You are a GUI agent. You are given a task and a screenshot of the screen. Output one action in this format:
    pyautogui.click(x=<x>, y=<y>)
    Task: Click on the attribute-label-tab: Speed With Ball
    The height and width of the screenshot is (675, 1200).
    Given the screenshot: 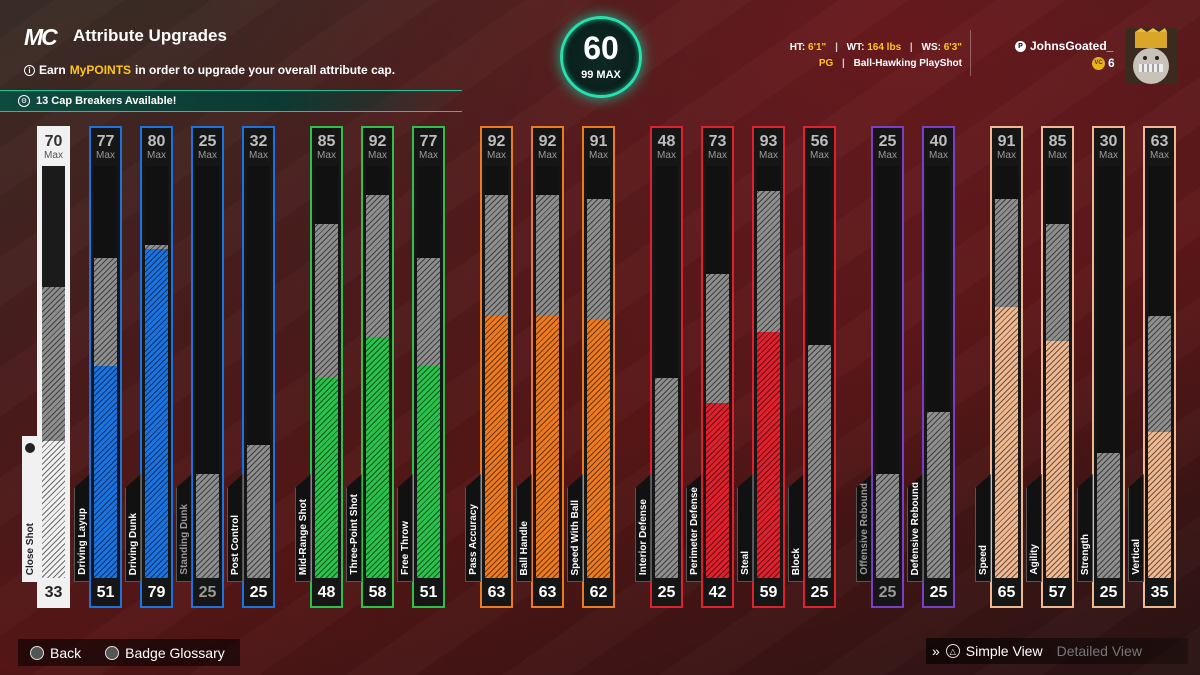 What is the action you would take?
    pyautogui.click(x=575, y=528)
    